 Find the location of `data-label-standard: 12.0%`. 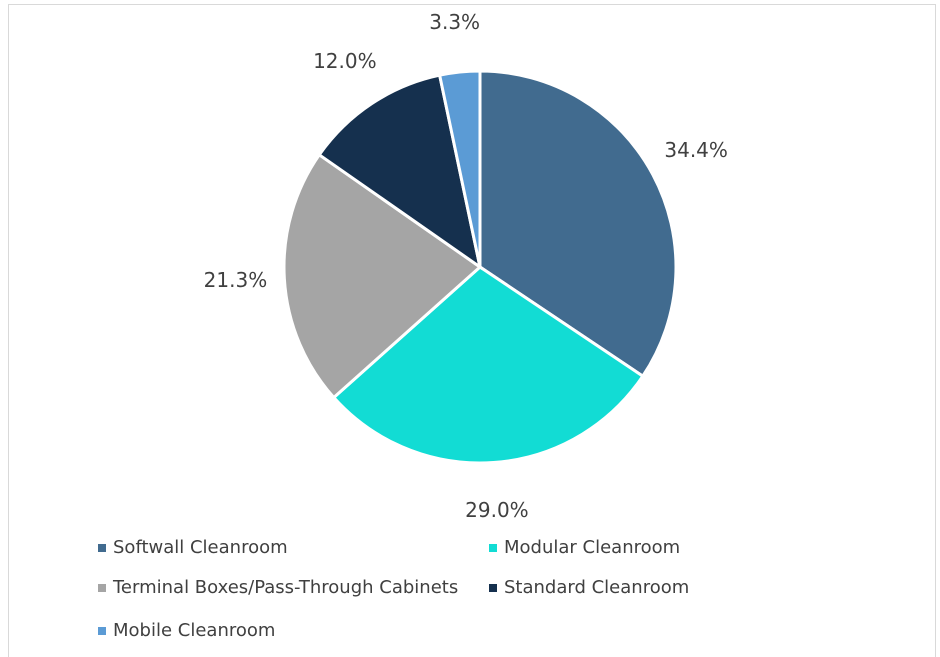

data-label-standard: 12.0% is located at coordinates (345, 61).